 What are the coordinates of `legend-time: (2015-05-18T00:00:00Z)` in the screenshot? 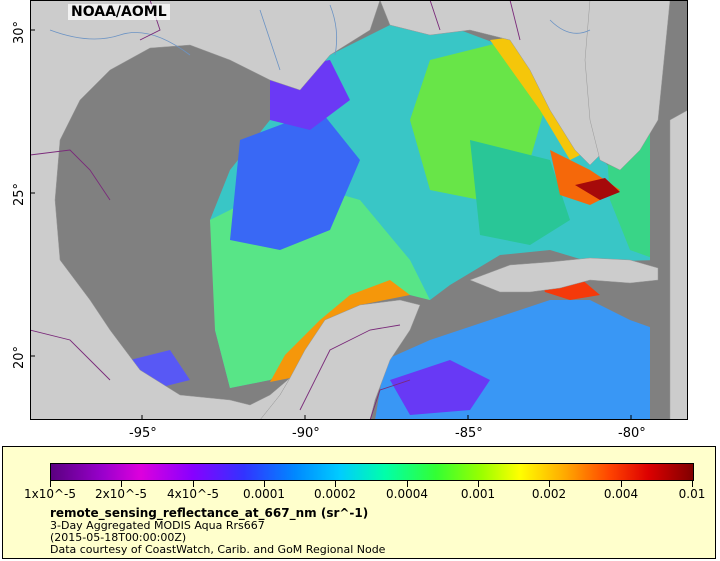 It's located at (118, 537).